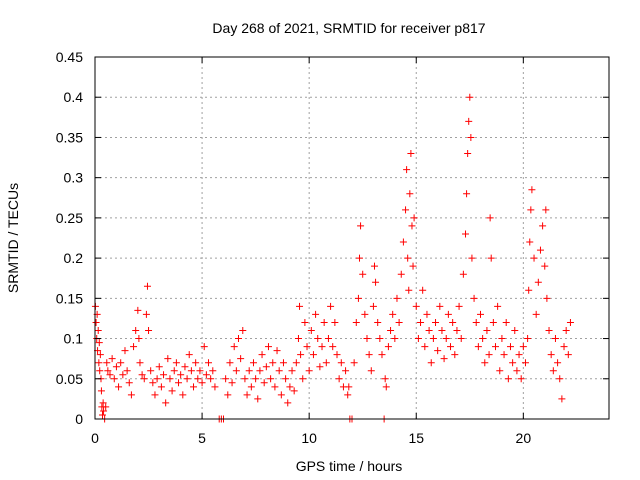 This screenshot has height=480, width=640. I want to click on y-tick-label: 0.1, so click(74, 339).